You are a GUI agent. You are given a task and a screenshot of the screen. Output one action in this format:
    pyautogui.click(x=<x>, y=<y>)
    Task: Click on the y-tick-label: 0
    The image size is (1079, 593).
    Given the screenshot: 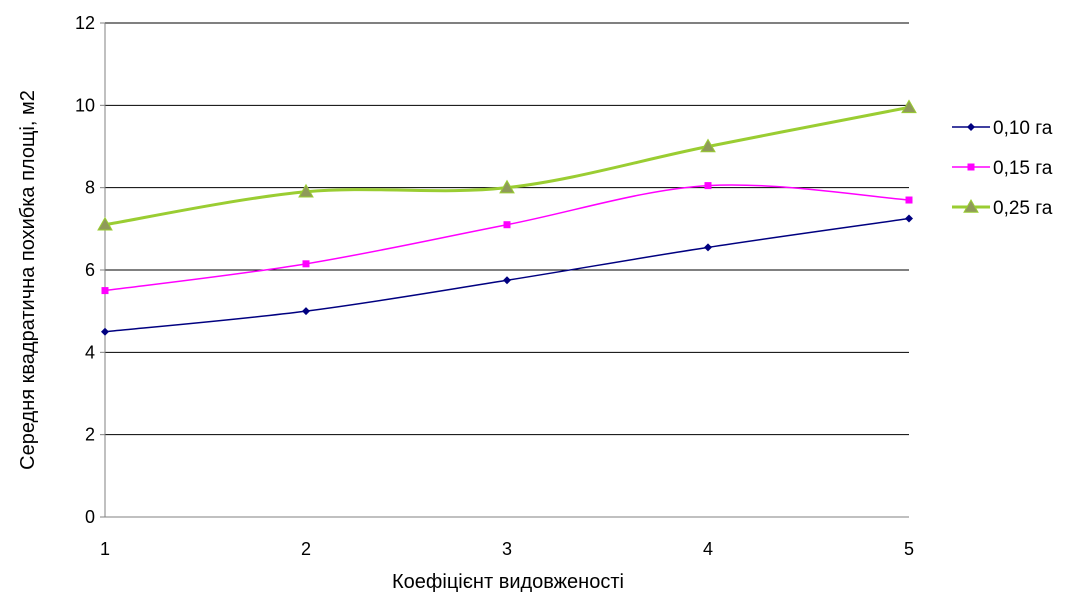 What is the action you would take?
    pyautogui.click(x=90, y=517)
    